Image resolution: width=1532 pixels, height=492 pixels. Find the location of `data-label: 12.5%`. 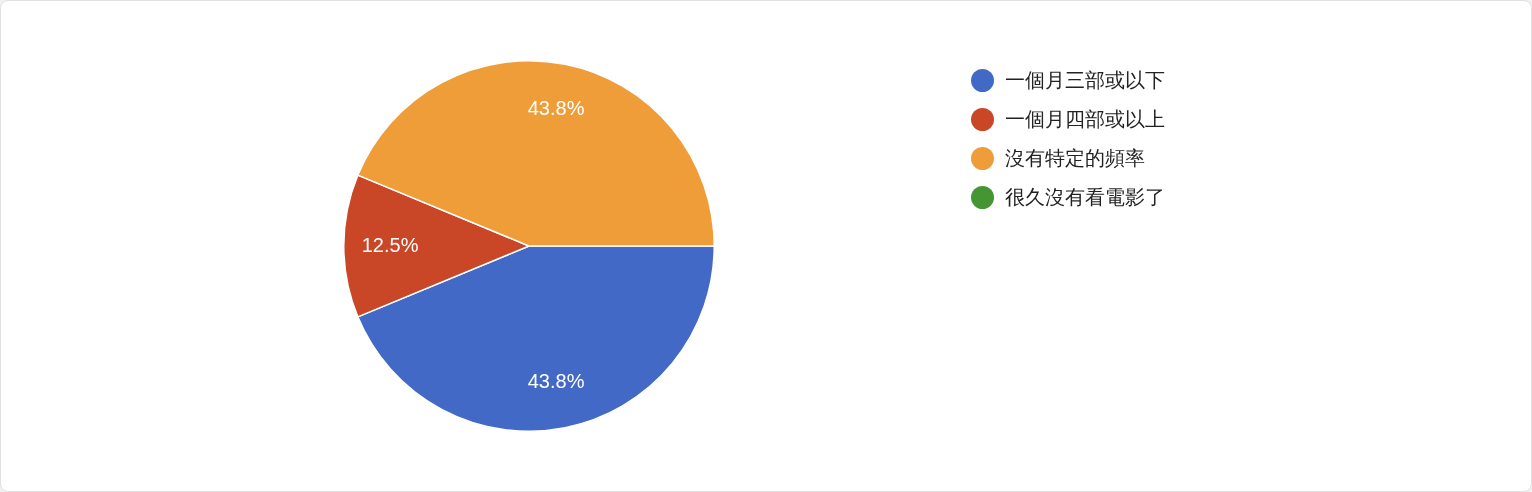

data-label: 12.5% is located at coordinates (390, 244).